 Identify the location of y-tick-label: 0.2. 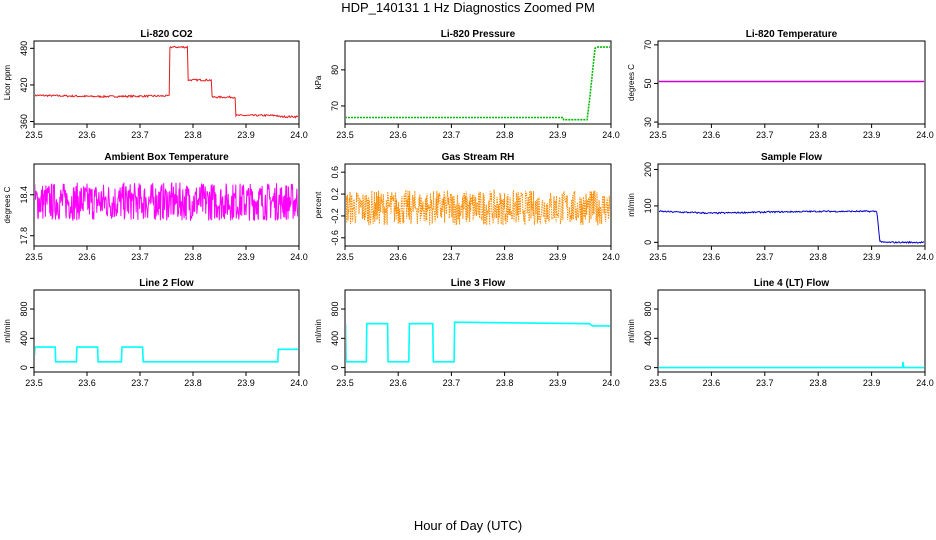
(335, 194).